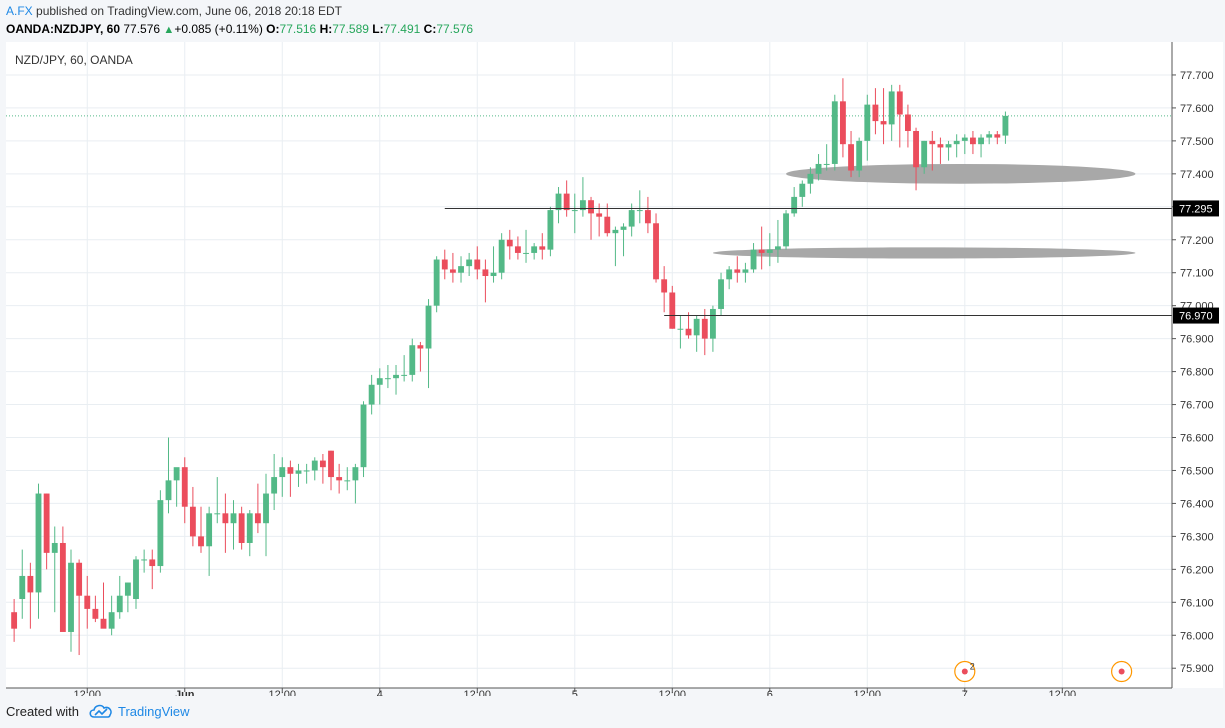 The image size is (1225, 728). I want to click on tradingview-brand: TradingView, so click(154, 711).